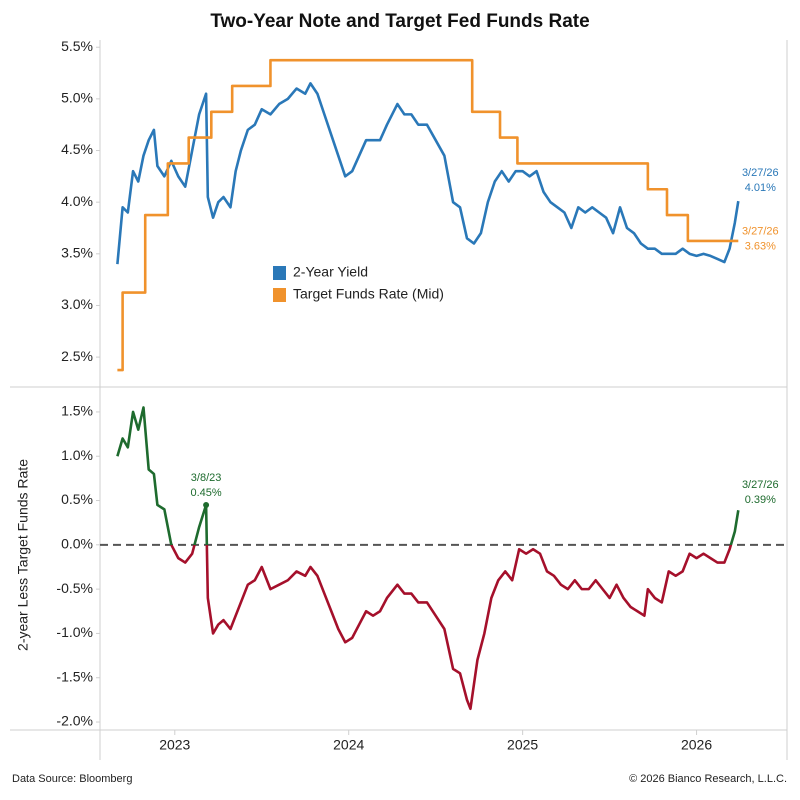 The width and height of the screenshot is (800, 800). Describe the element at coordinates (77, 149) in the screenshot. I see `y-tick-label: 4.5%` at that location.